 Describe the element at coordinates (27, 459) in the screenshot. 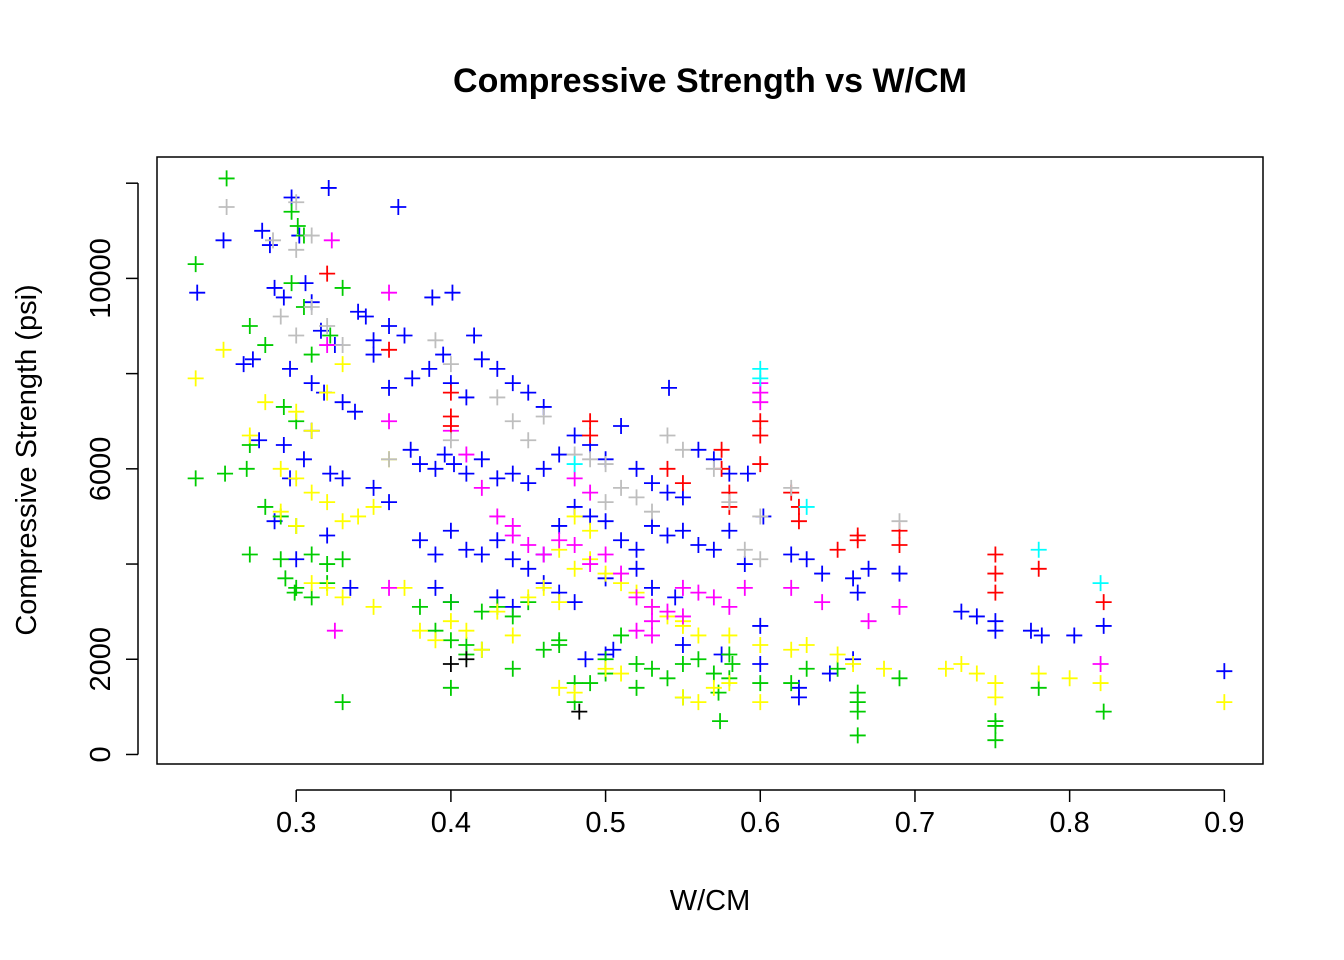

I see `y-axis-label: Compressive Strength (psi)` at that location.